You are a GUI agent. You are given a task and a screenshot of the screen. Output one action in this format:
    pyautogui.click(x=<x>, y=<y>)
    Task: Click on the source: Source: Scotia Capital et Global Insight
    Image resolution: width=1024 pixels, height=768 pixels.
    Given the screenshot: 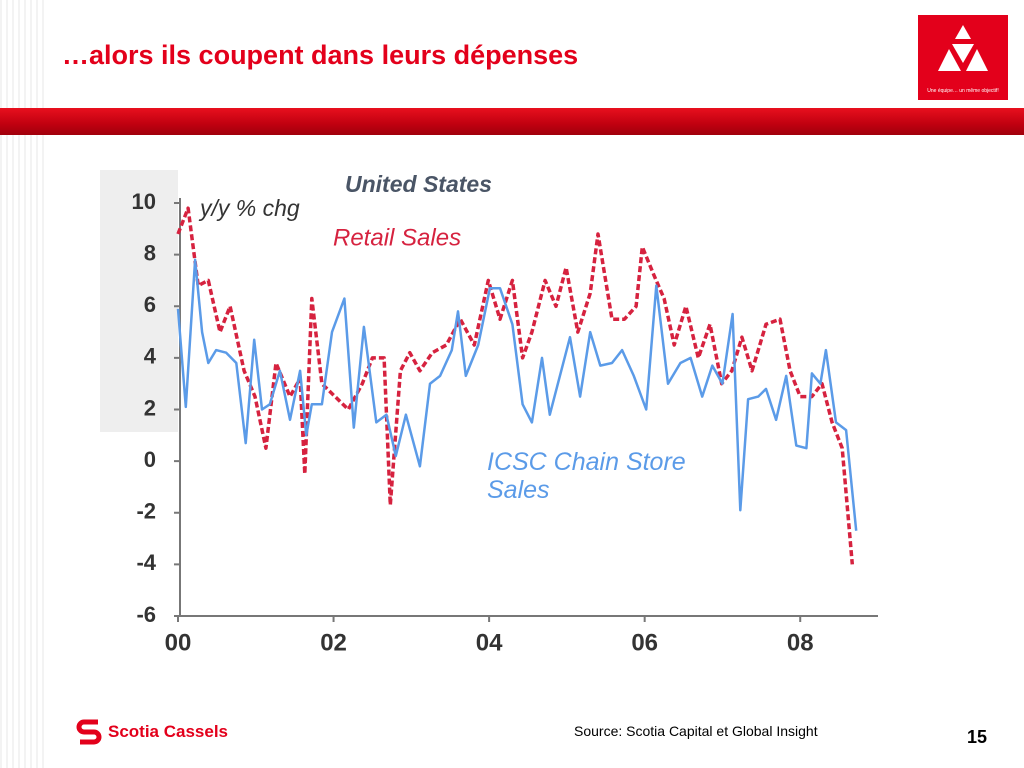 What is the action you would take?
    pyautogui.click(x=696, y=731)
    